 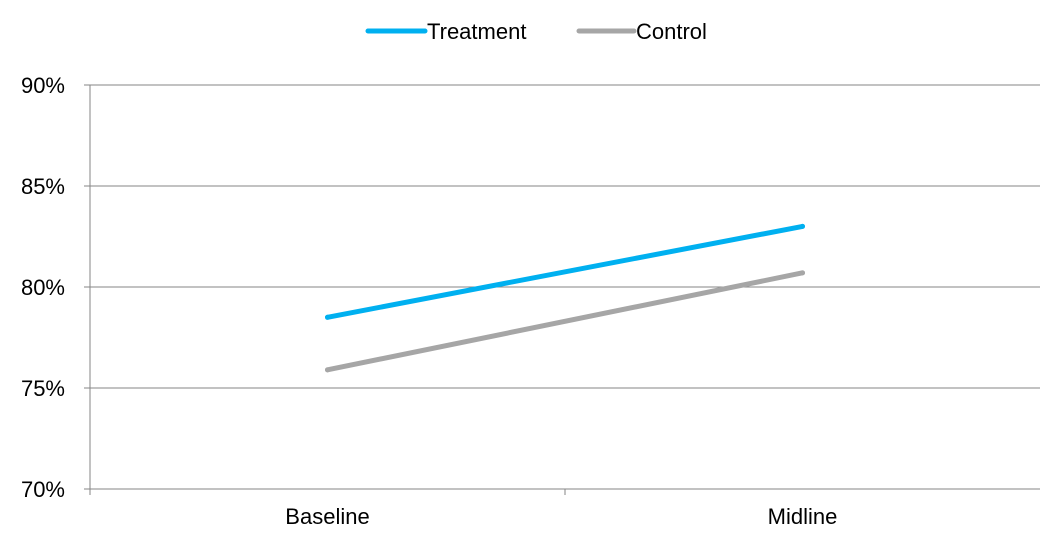 What do you see at coordinates (536, 31) in the screenshot?
I see `legend: Treatment Control` at bounding box center [536, 31].